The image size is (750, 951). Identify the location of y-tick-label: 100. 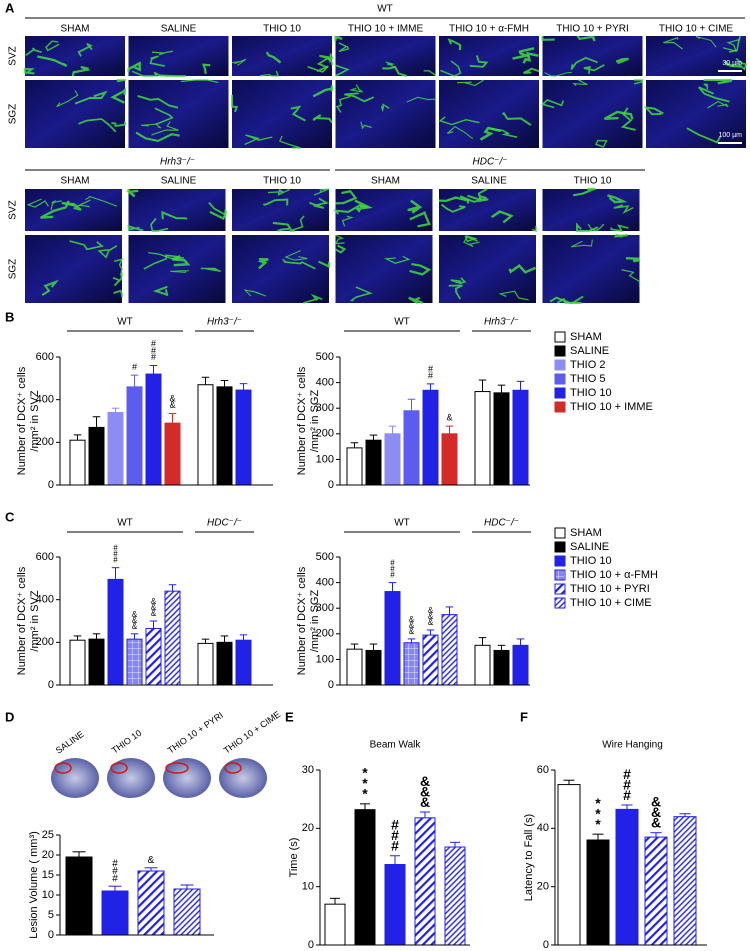
(325, 659).